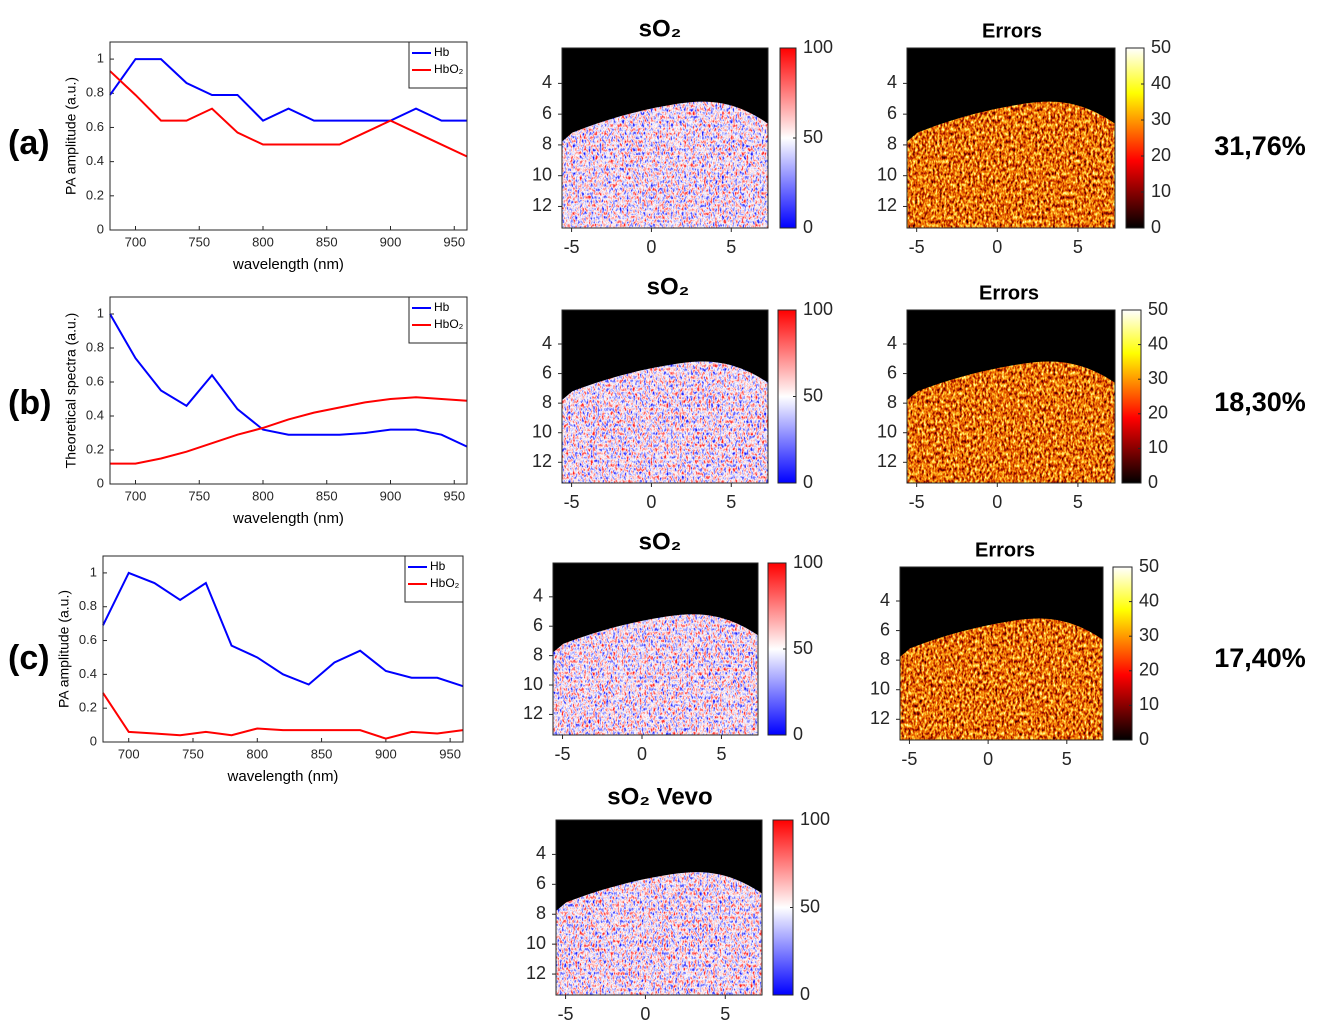 The image size is (1328, 1031). I want to click on x-tick-label: 800, so click(263, 495).